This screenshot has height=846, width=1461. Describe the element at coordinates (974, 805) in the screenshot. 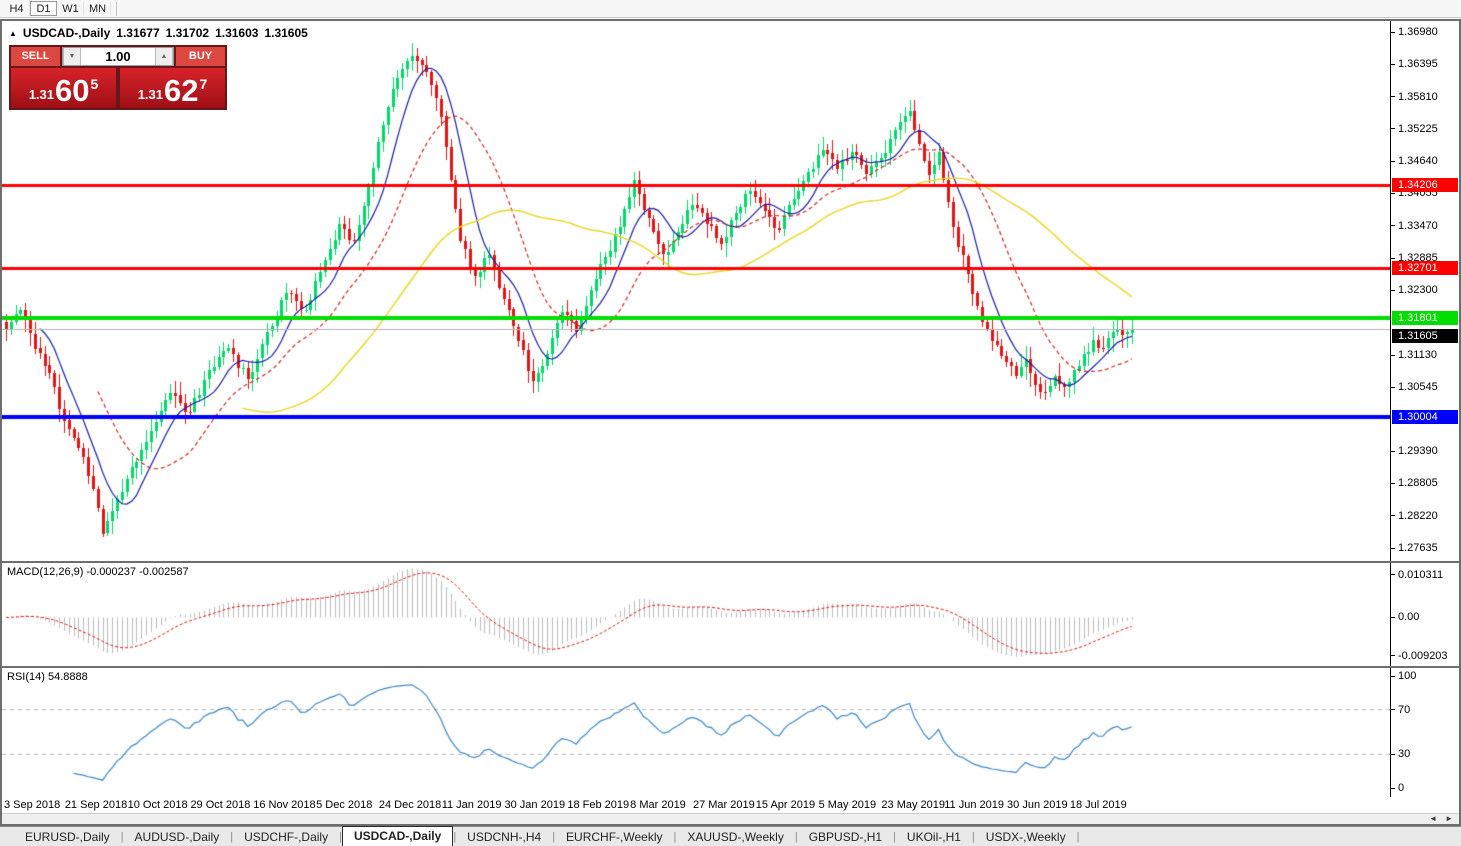

I see `date-tick-label: 11 Jun 2019` at that location.